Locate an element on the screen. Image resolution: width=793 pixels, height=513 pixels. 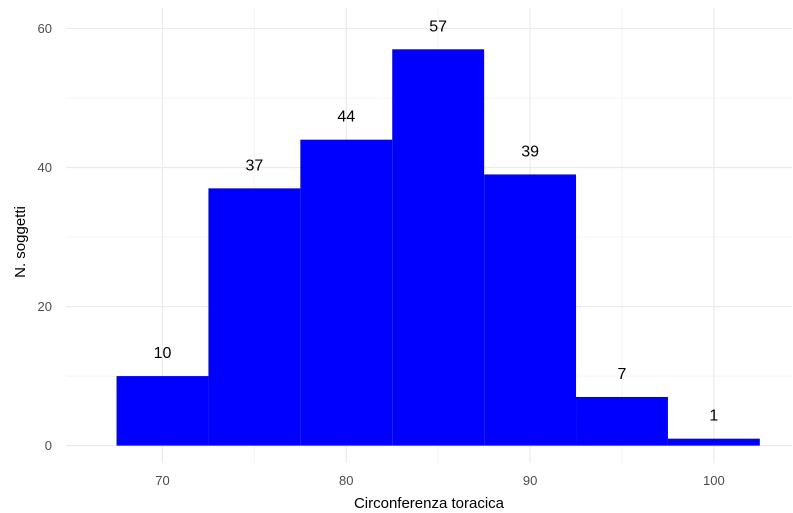
x-tick-label: 80 is located at coordinates (346, 480).